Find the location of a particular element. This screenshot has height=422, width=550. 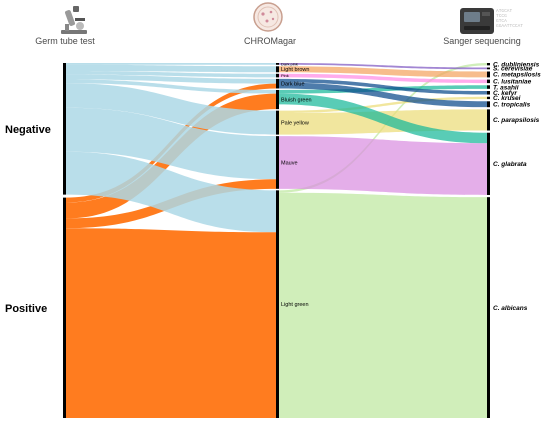

species-label-dubliniensis: C. dubliniensis is located at coordinates (516, 64).